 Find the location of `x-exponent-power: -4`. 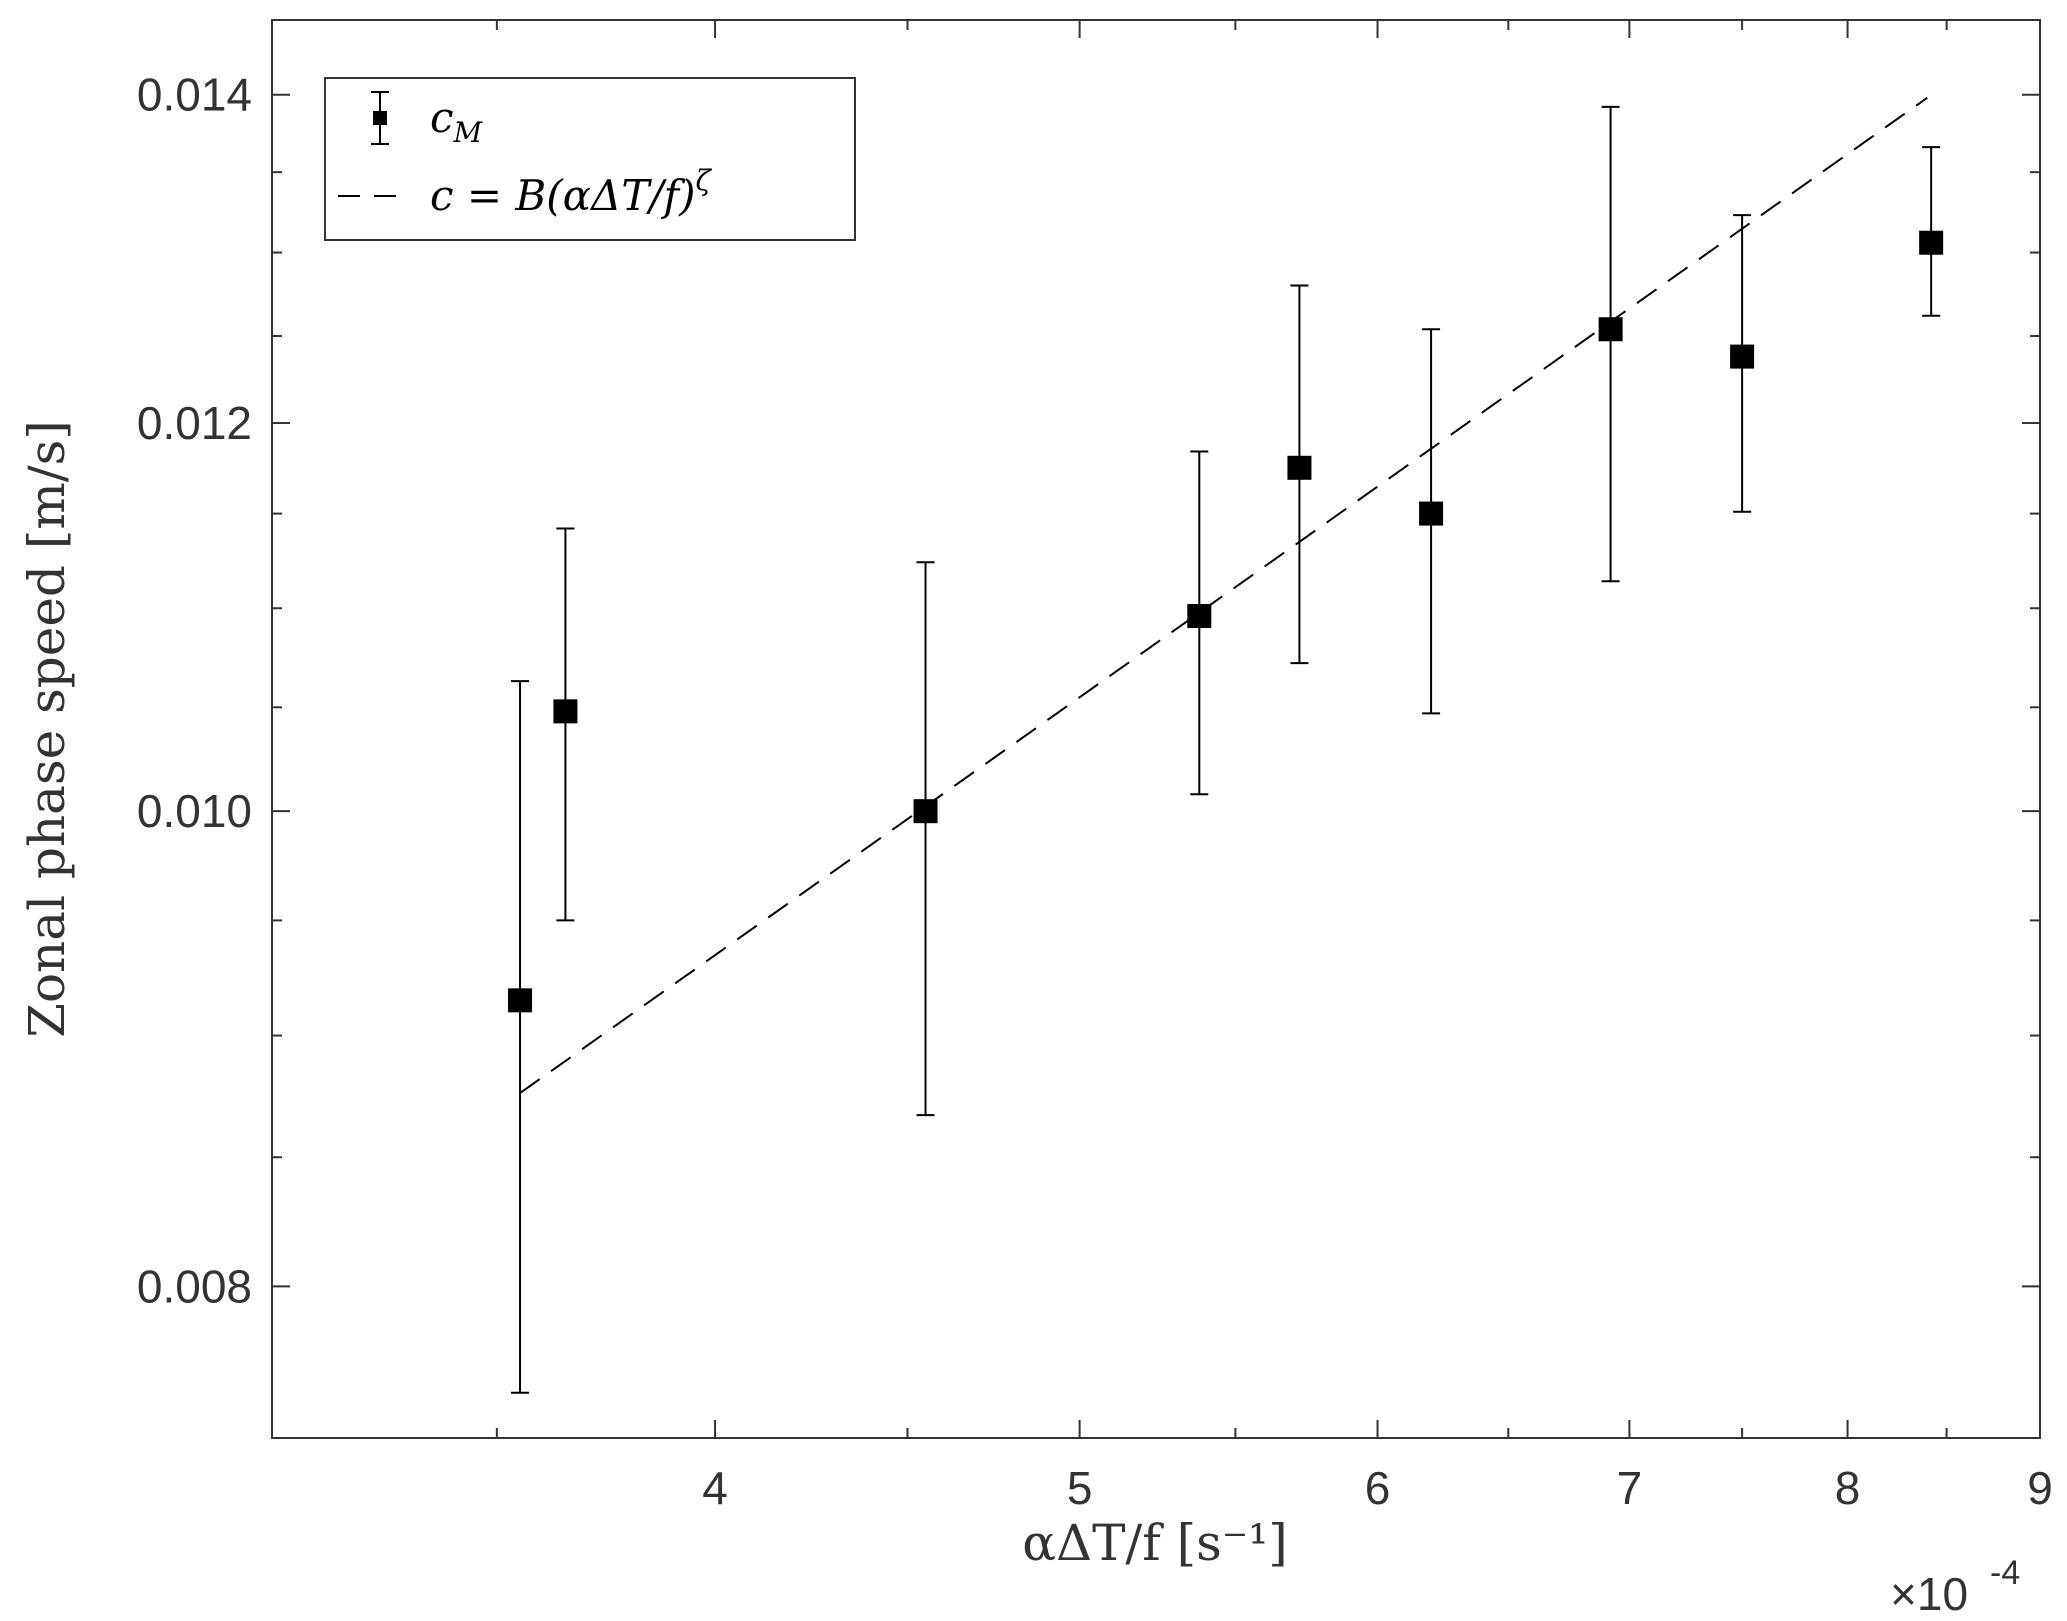

x-exponent-power: -4 is located at coordinates (2005, 1573).